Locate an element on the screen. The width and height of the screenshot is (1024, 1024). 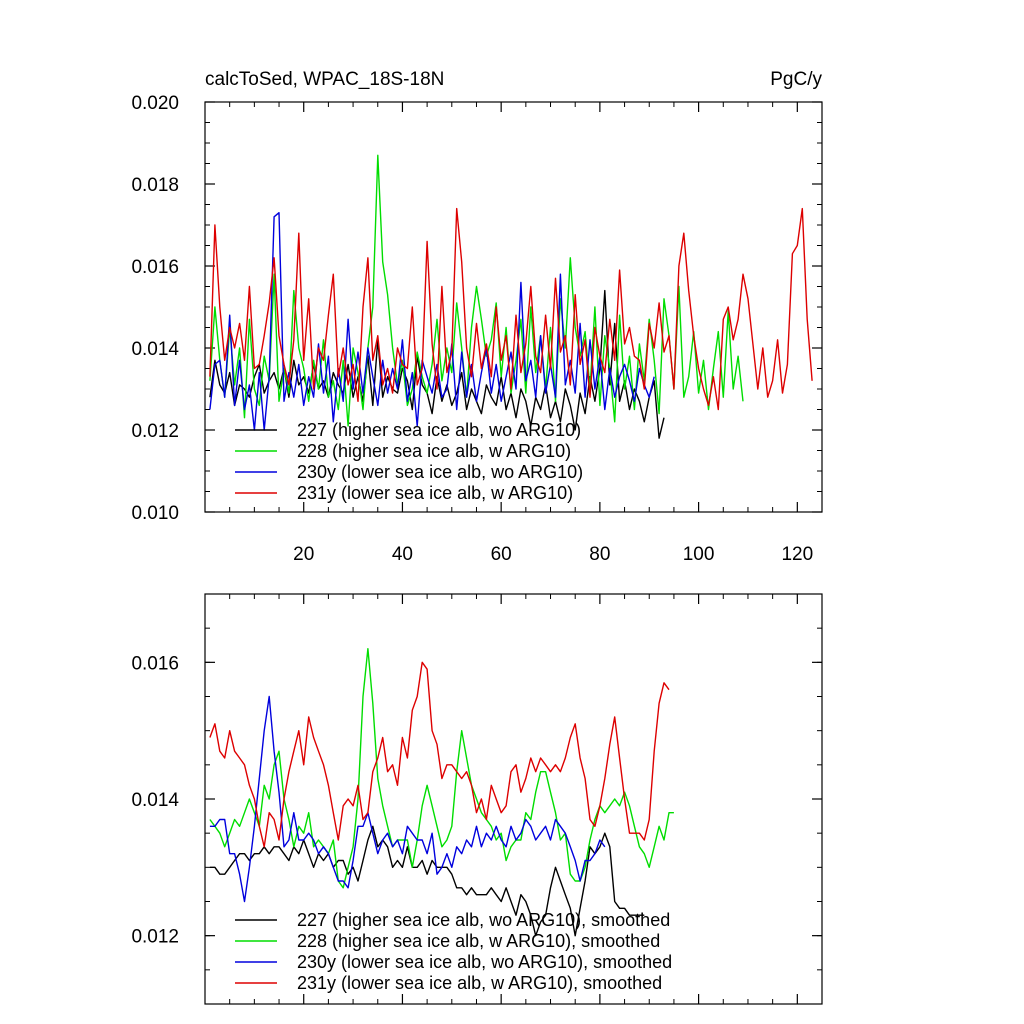
unit-label: PgC/y is located at coordinates (796, 79).